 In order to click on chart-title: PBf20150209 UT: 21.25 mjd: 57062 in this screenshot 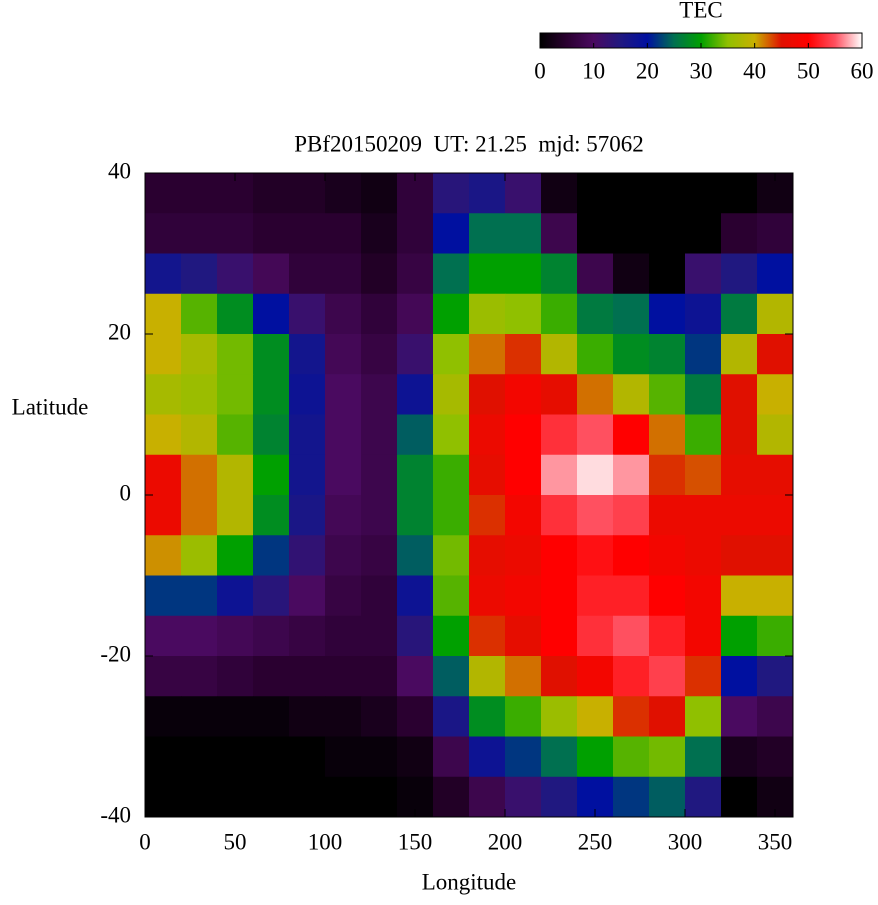, I will do `click(469, 143)`.